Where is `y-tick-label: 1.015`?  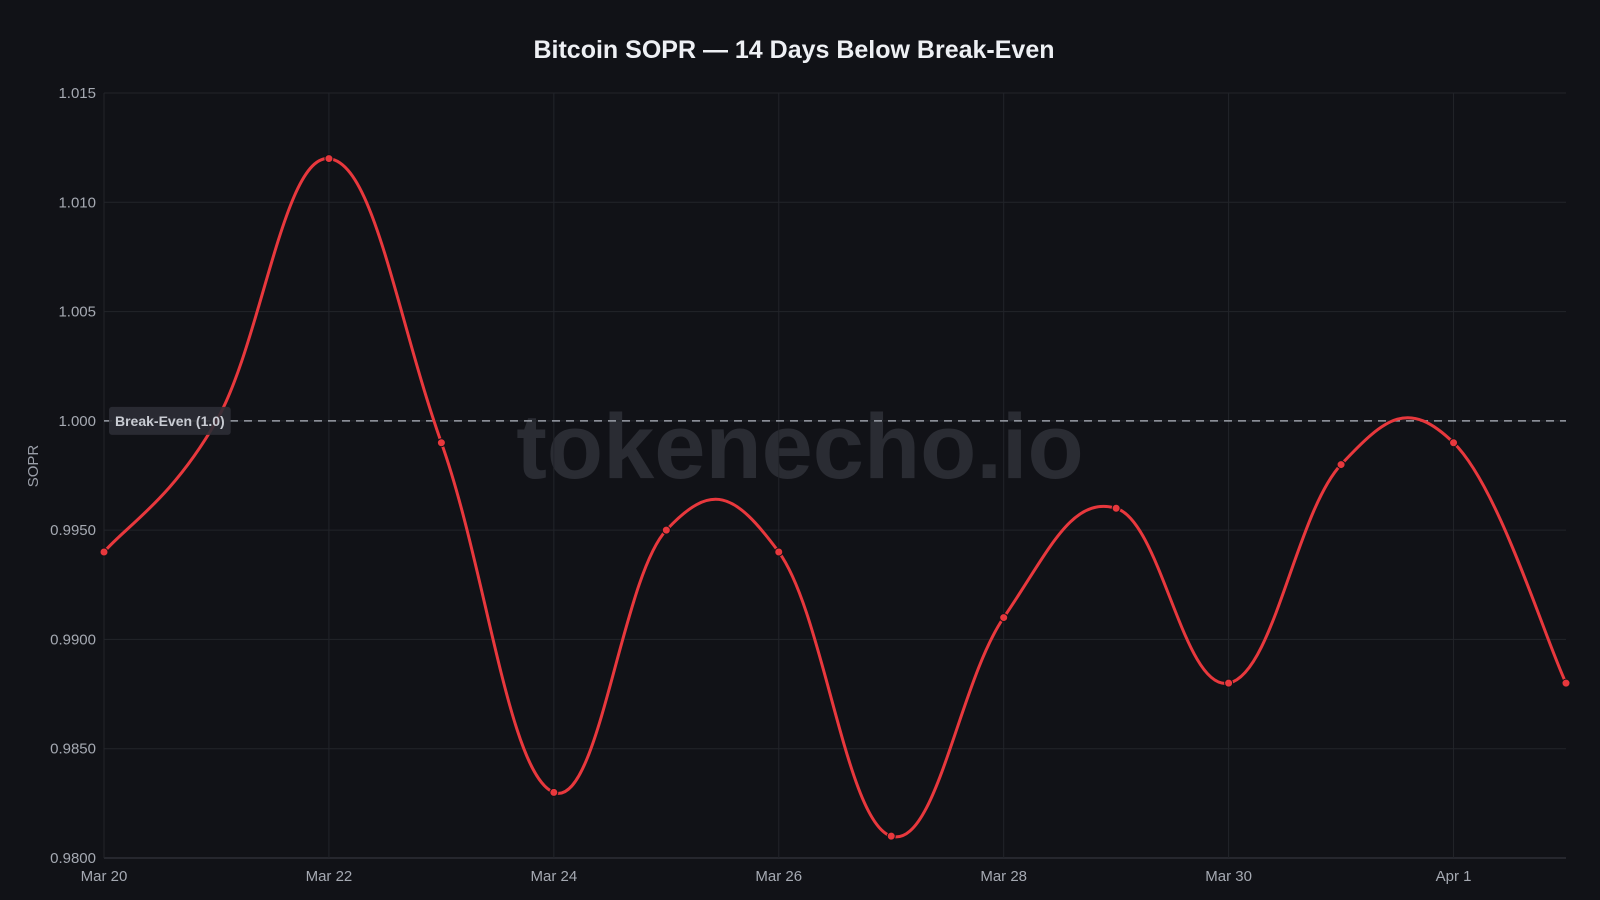
y-tick-label: 1.015 is located at coordinates (77, 93).